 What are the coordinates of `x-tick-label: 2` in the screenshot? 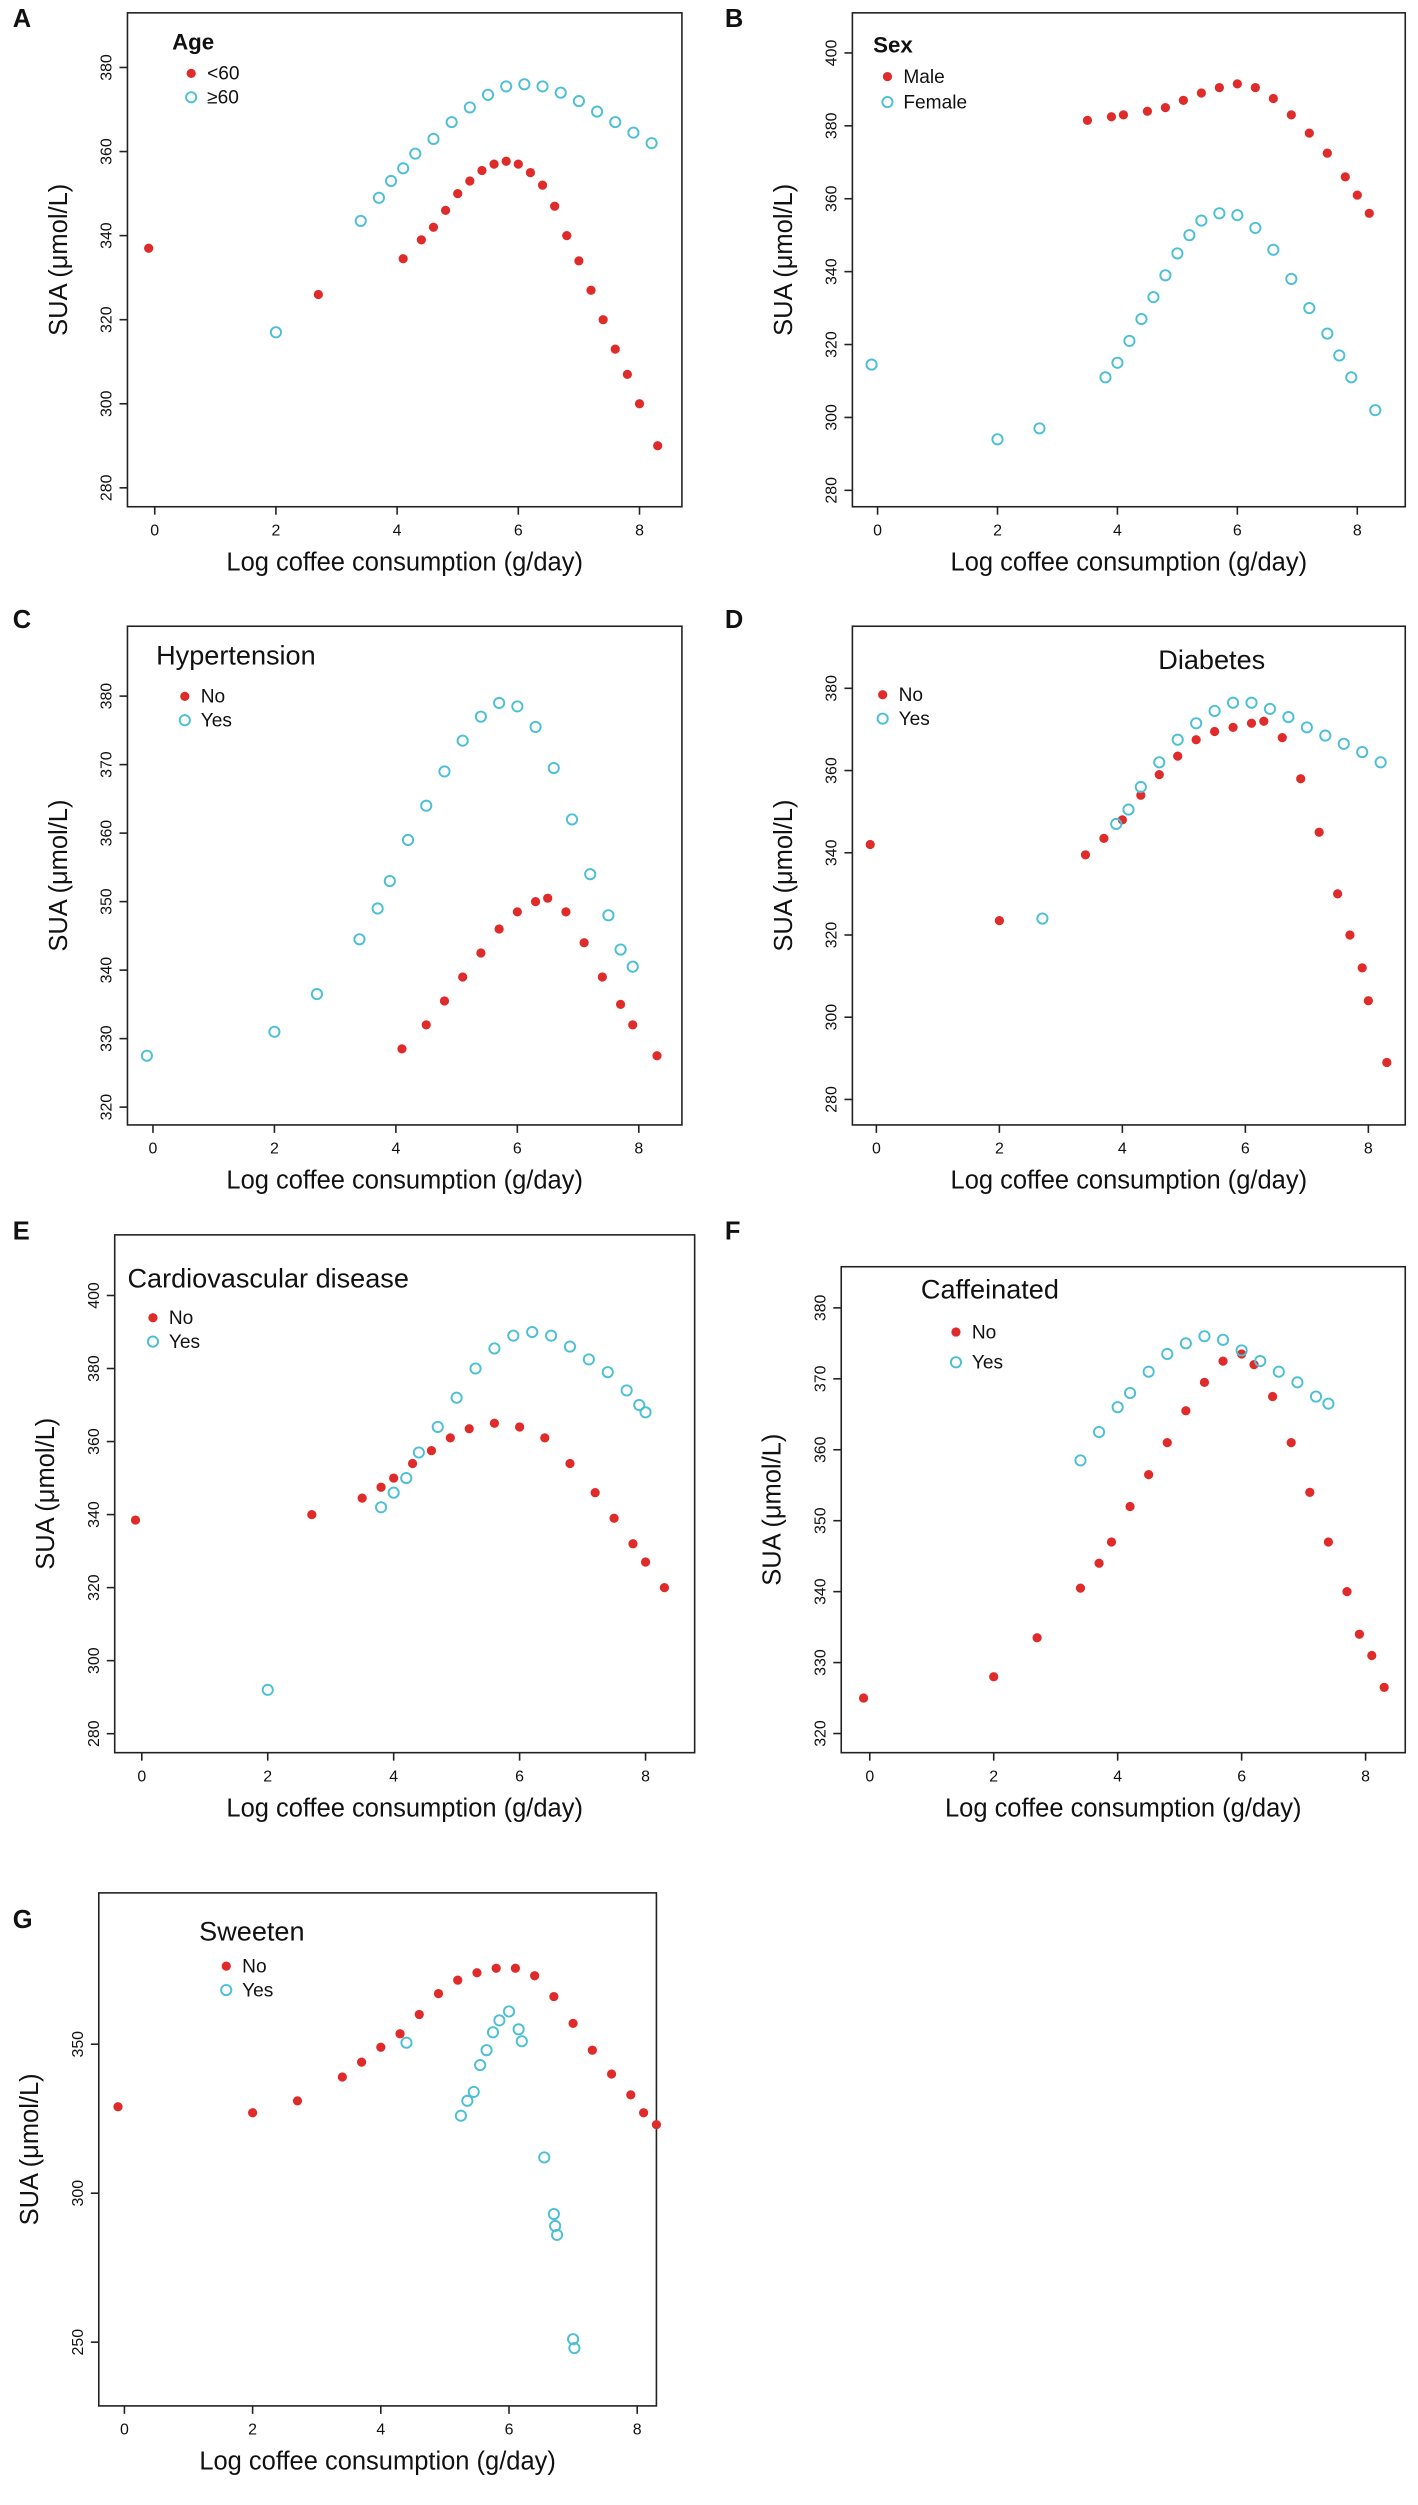 It's located at (275, 530).